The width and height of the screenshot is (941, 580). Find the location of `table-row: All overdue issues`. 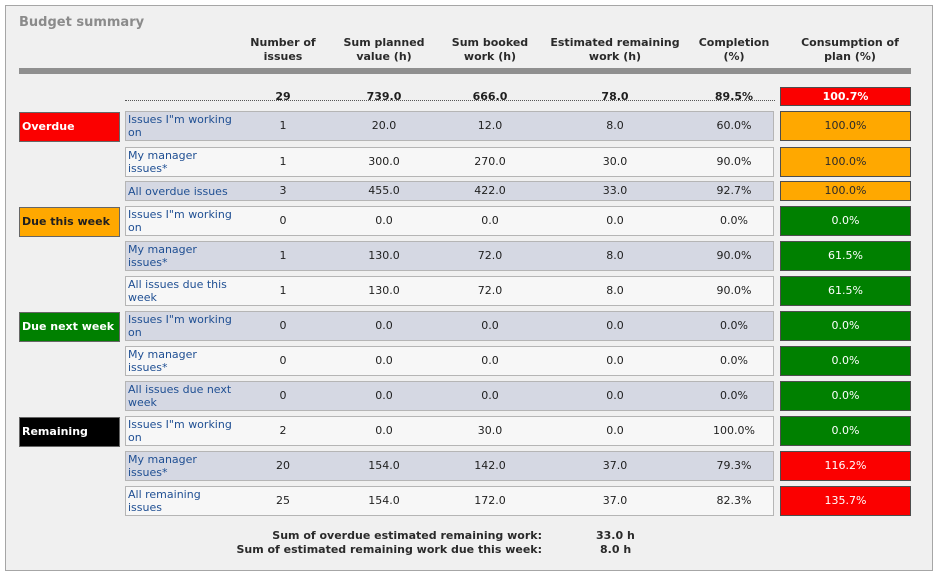

table-row: All overdue issues is located at coordinates (449, 191).